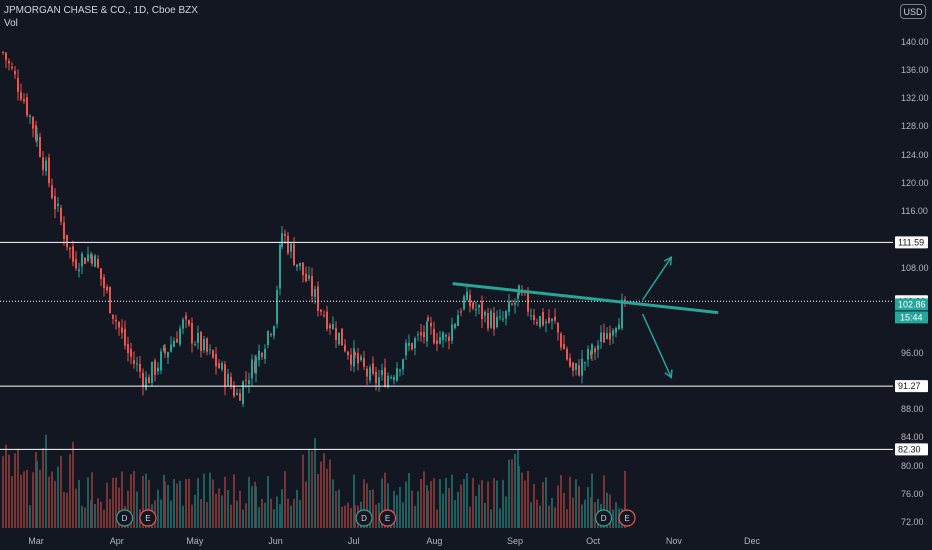 This screenshot has width=932, height=550. Describe the element at coordinates (912, 437) in the screenshot. I see `price-tick-label: 84.00` at that location.